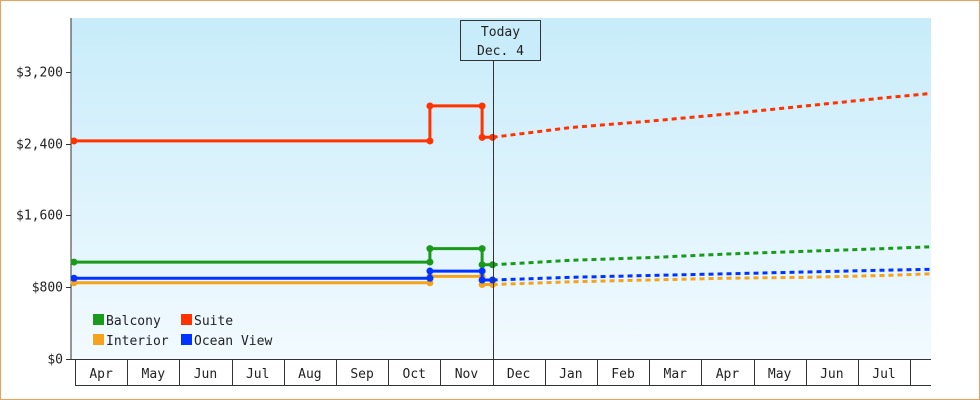  I want to click on legend-label: Balcony, so click(133, 321).